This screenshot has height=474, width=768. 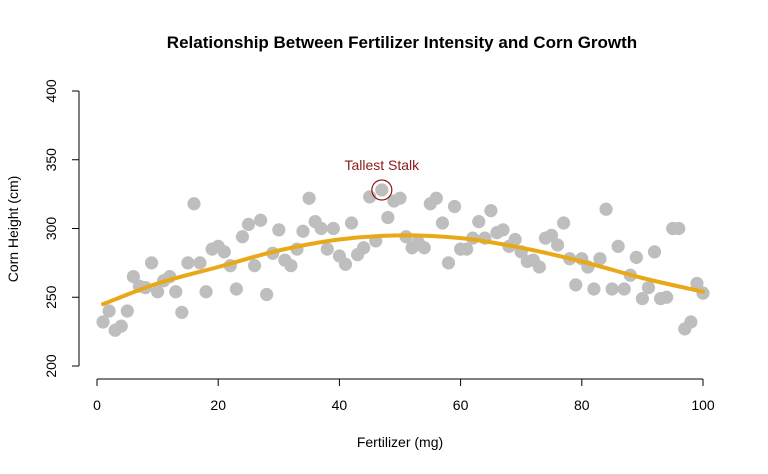 I want to click on annotation: Tallest Stalk, so click(x=382, y=179).